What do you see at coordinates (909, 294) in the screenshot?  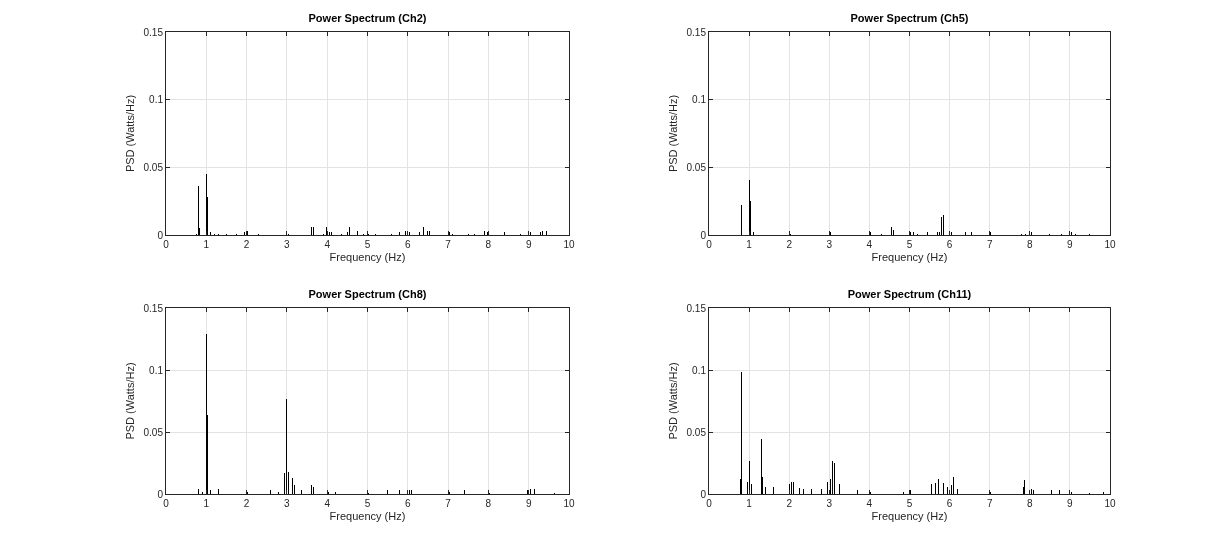 I see `chart-title: Power Spectrum (Ch11)` at bounding box center [909, 294].